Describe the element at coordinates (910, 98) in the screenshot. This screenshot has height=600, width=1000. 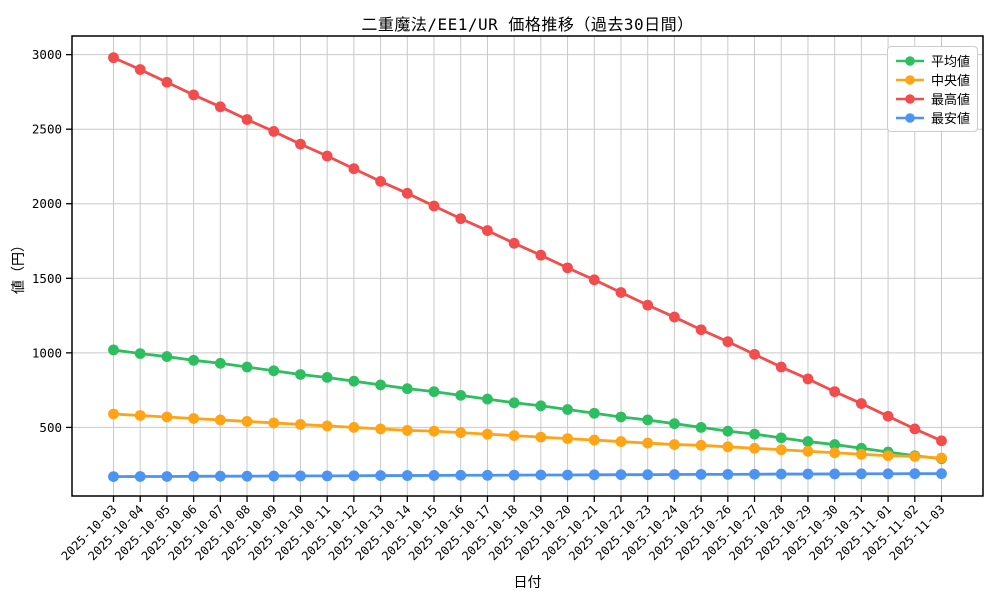
I see `legend-marker-max-icon` at that location.